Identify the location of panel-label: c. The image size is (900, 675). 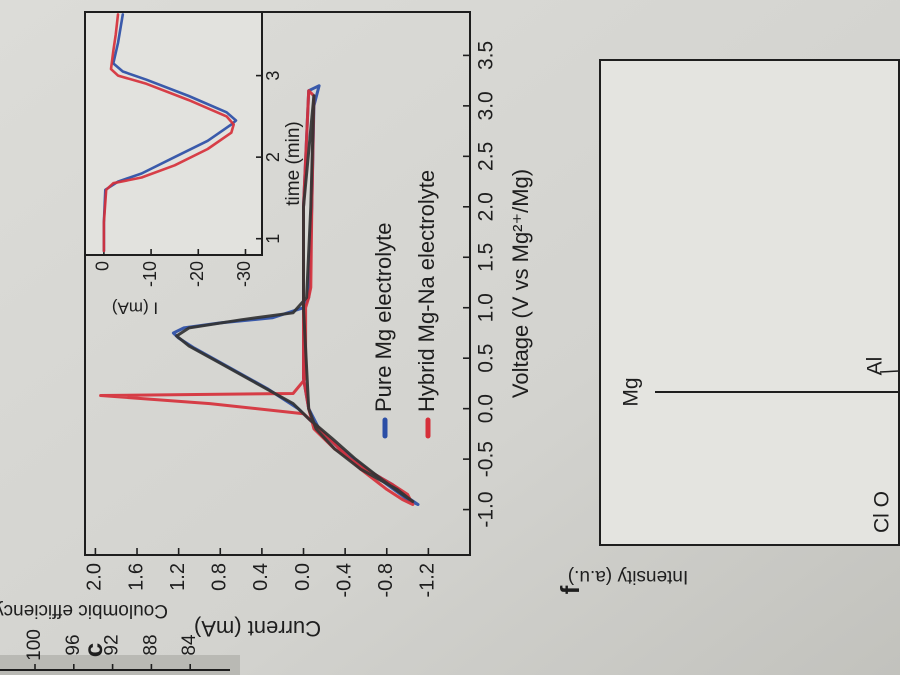
(93, 650).